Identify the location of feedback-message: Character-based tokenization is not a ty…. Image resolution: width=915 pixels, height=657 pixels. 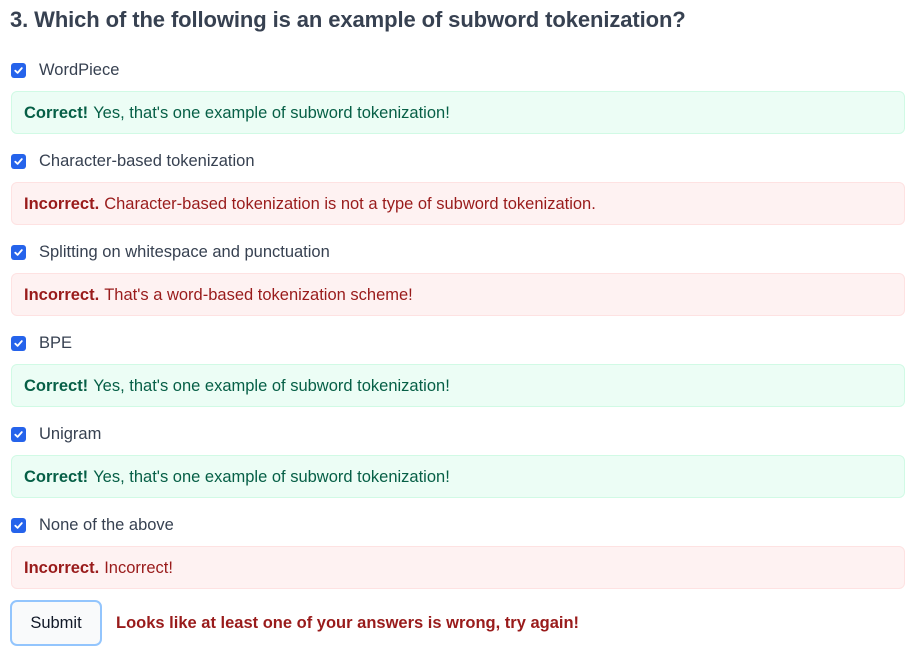
(350, 203).